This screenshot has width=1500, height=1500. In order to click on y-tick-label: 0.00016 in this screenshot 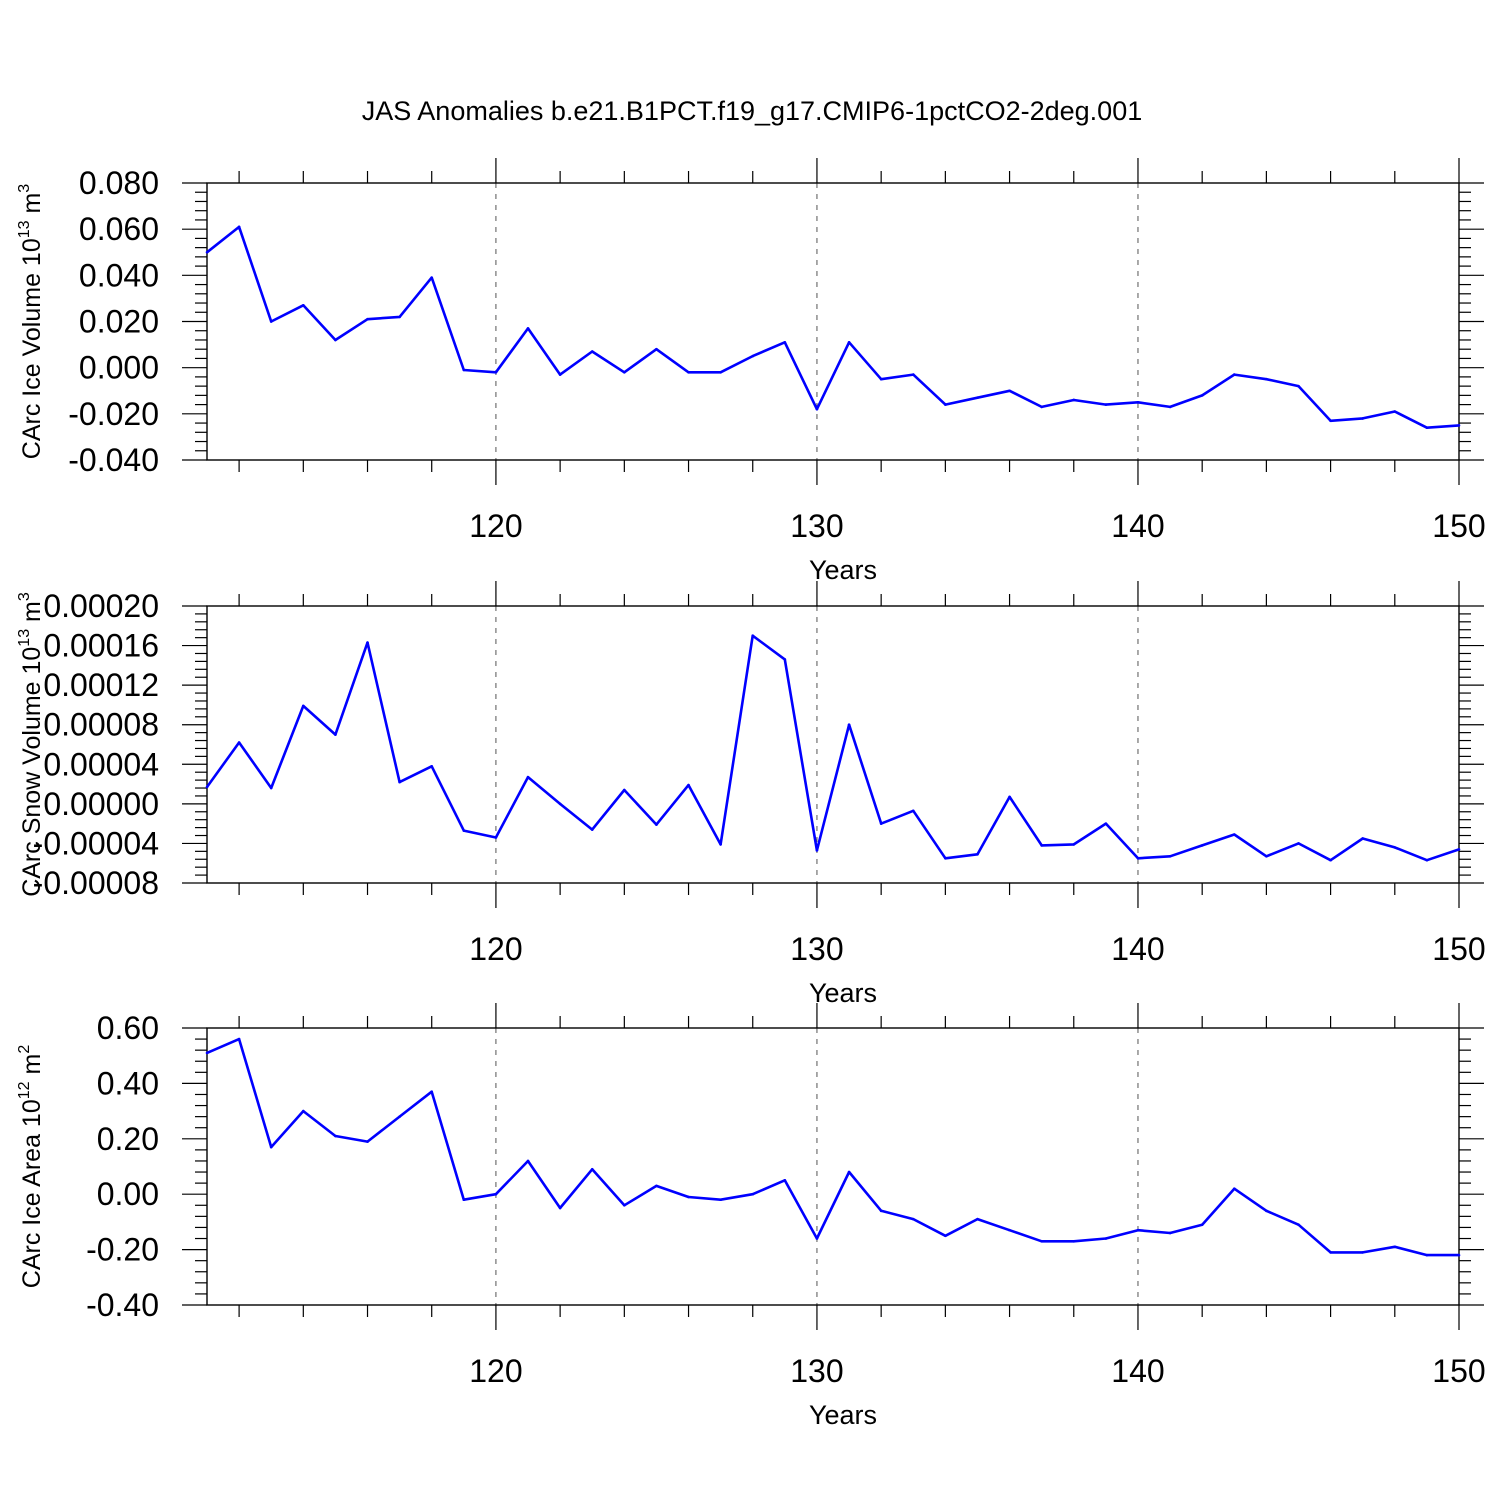, I will do `click(101, 646)`.